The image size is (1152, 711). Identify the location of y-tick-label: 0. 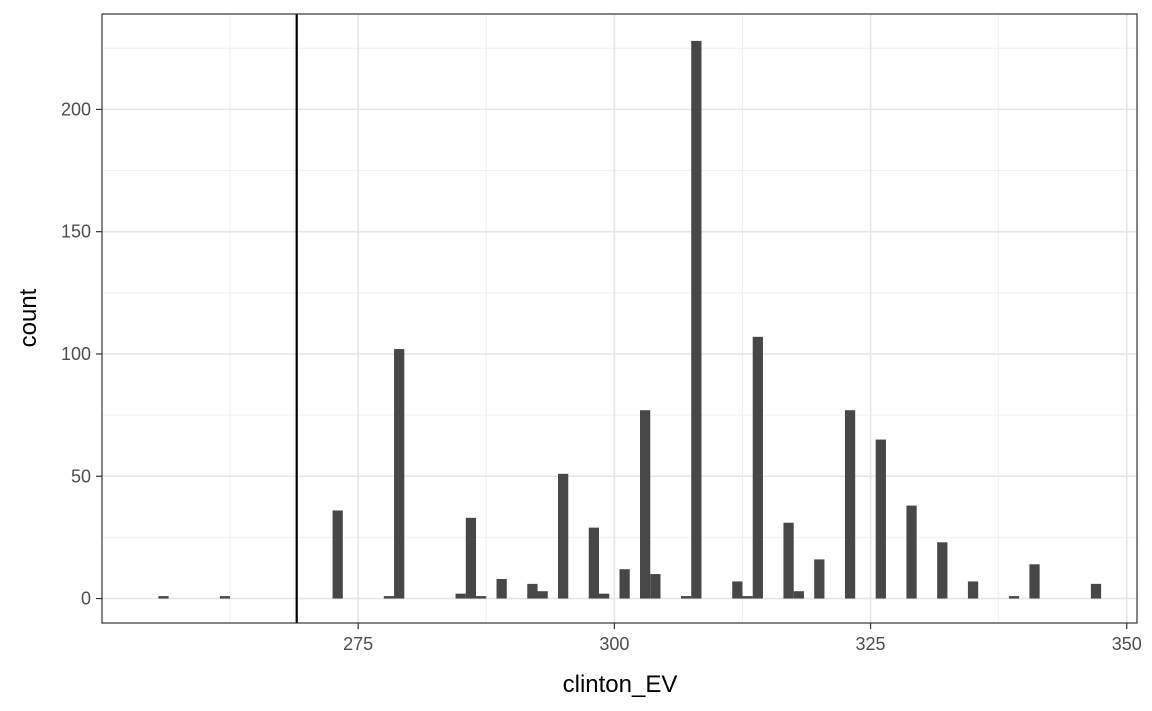
(86, 599).